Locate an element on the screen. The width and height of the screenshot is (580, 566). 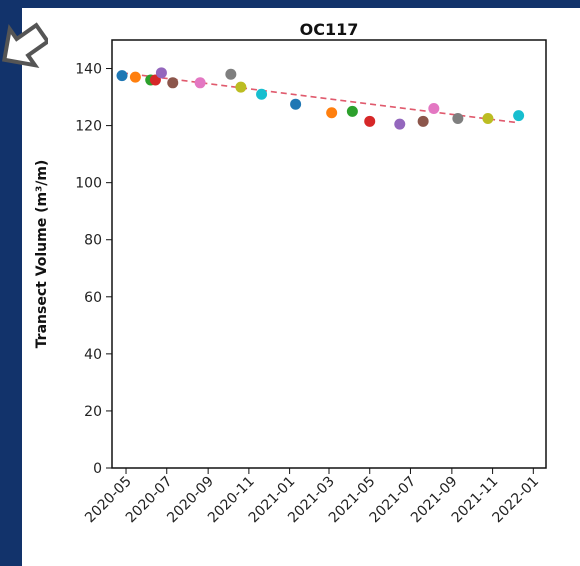
y-tick-label: 40 is located at coordinates (93, 355).